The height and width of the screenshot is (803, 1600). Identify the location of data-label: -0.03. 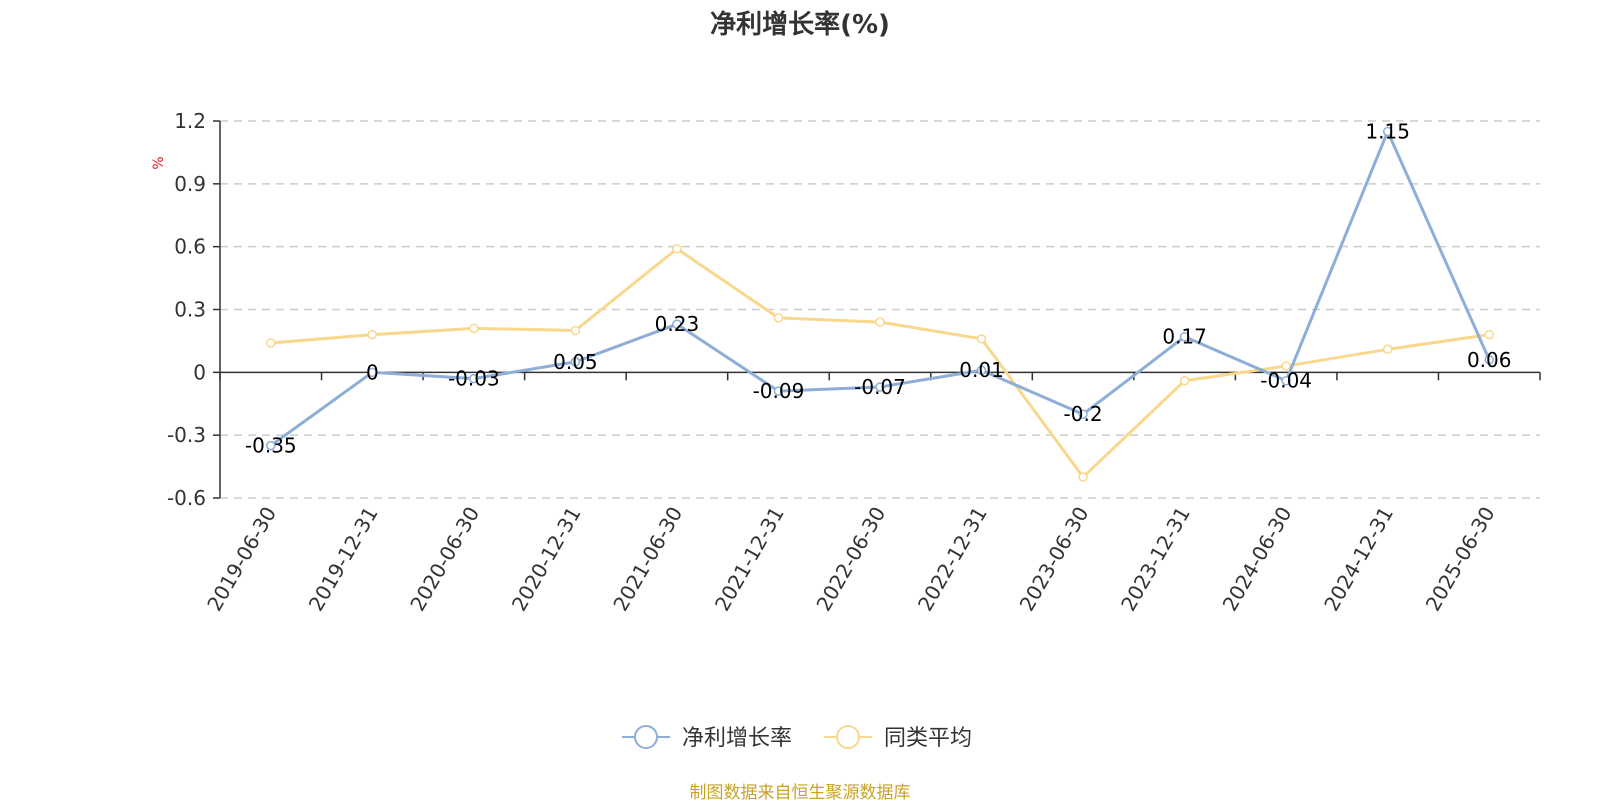
(474, 379).